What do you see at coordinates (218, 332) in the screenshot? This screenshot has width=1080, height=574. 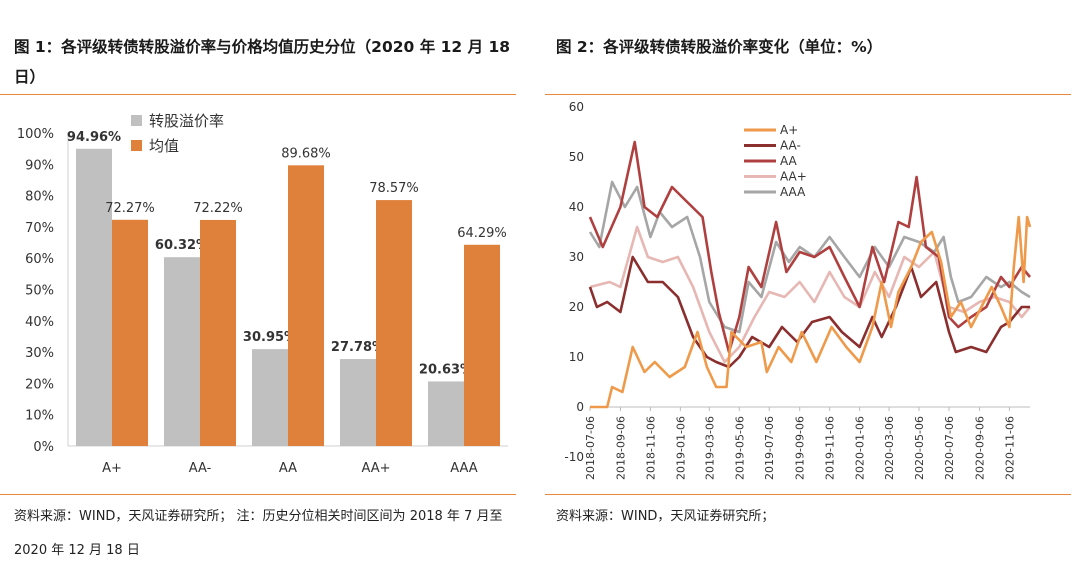 I see `bar-price-AA-` at bounding box center [218, 332].